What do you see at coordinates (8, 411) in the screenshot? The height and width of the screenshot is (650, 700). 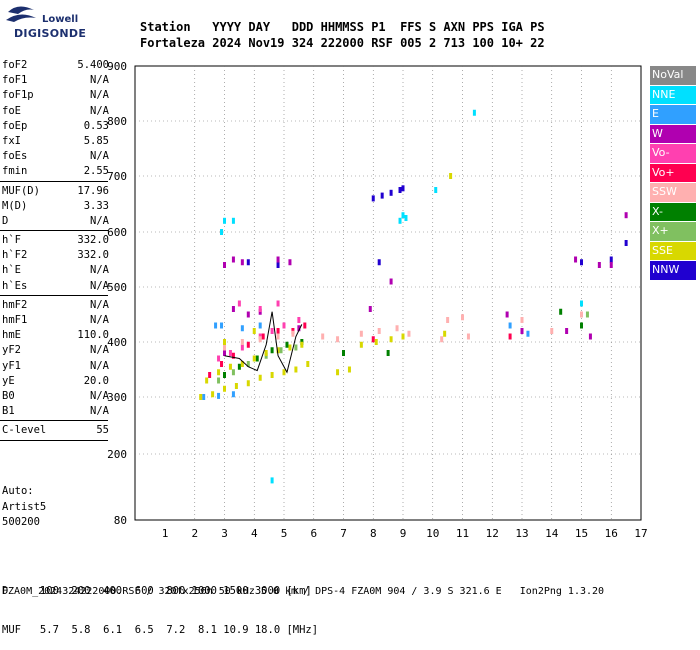 I see `param-label: B1` at bounding box center [8, 411].